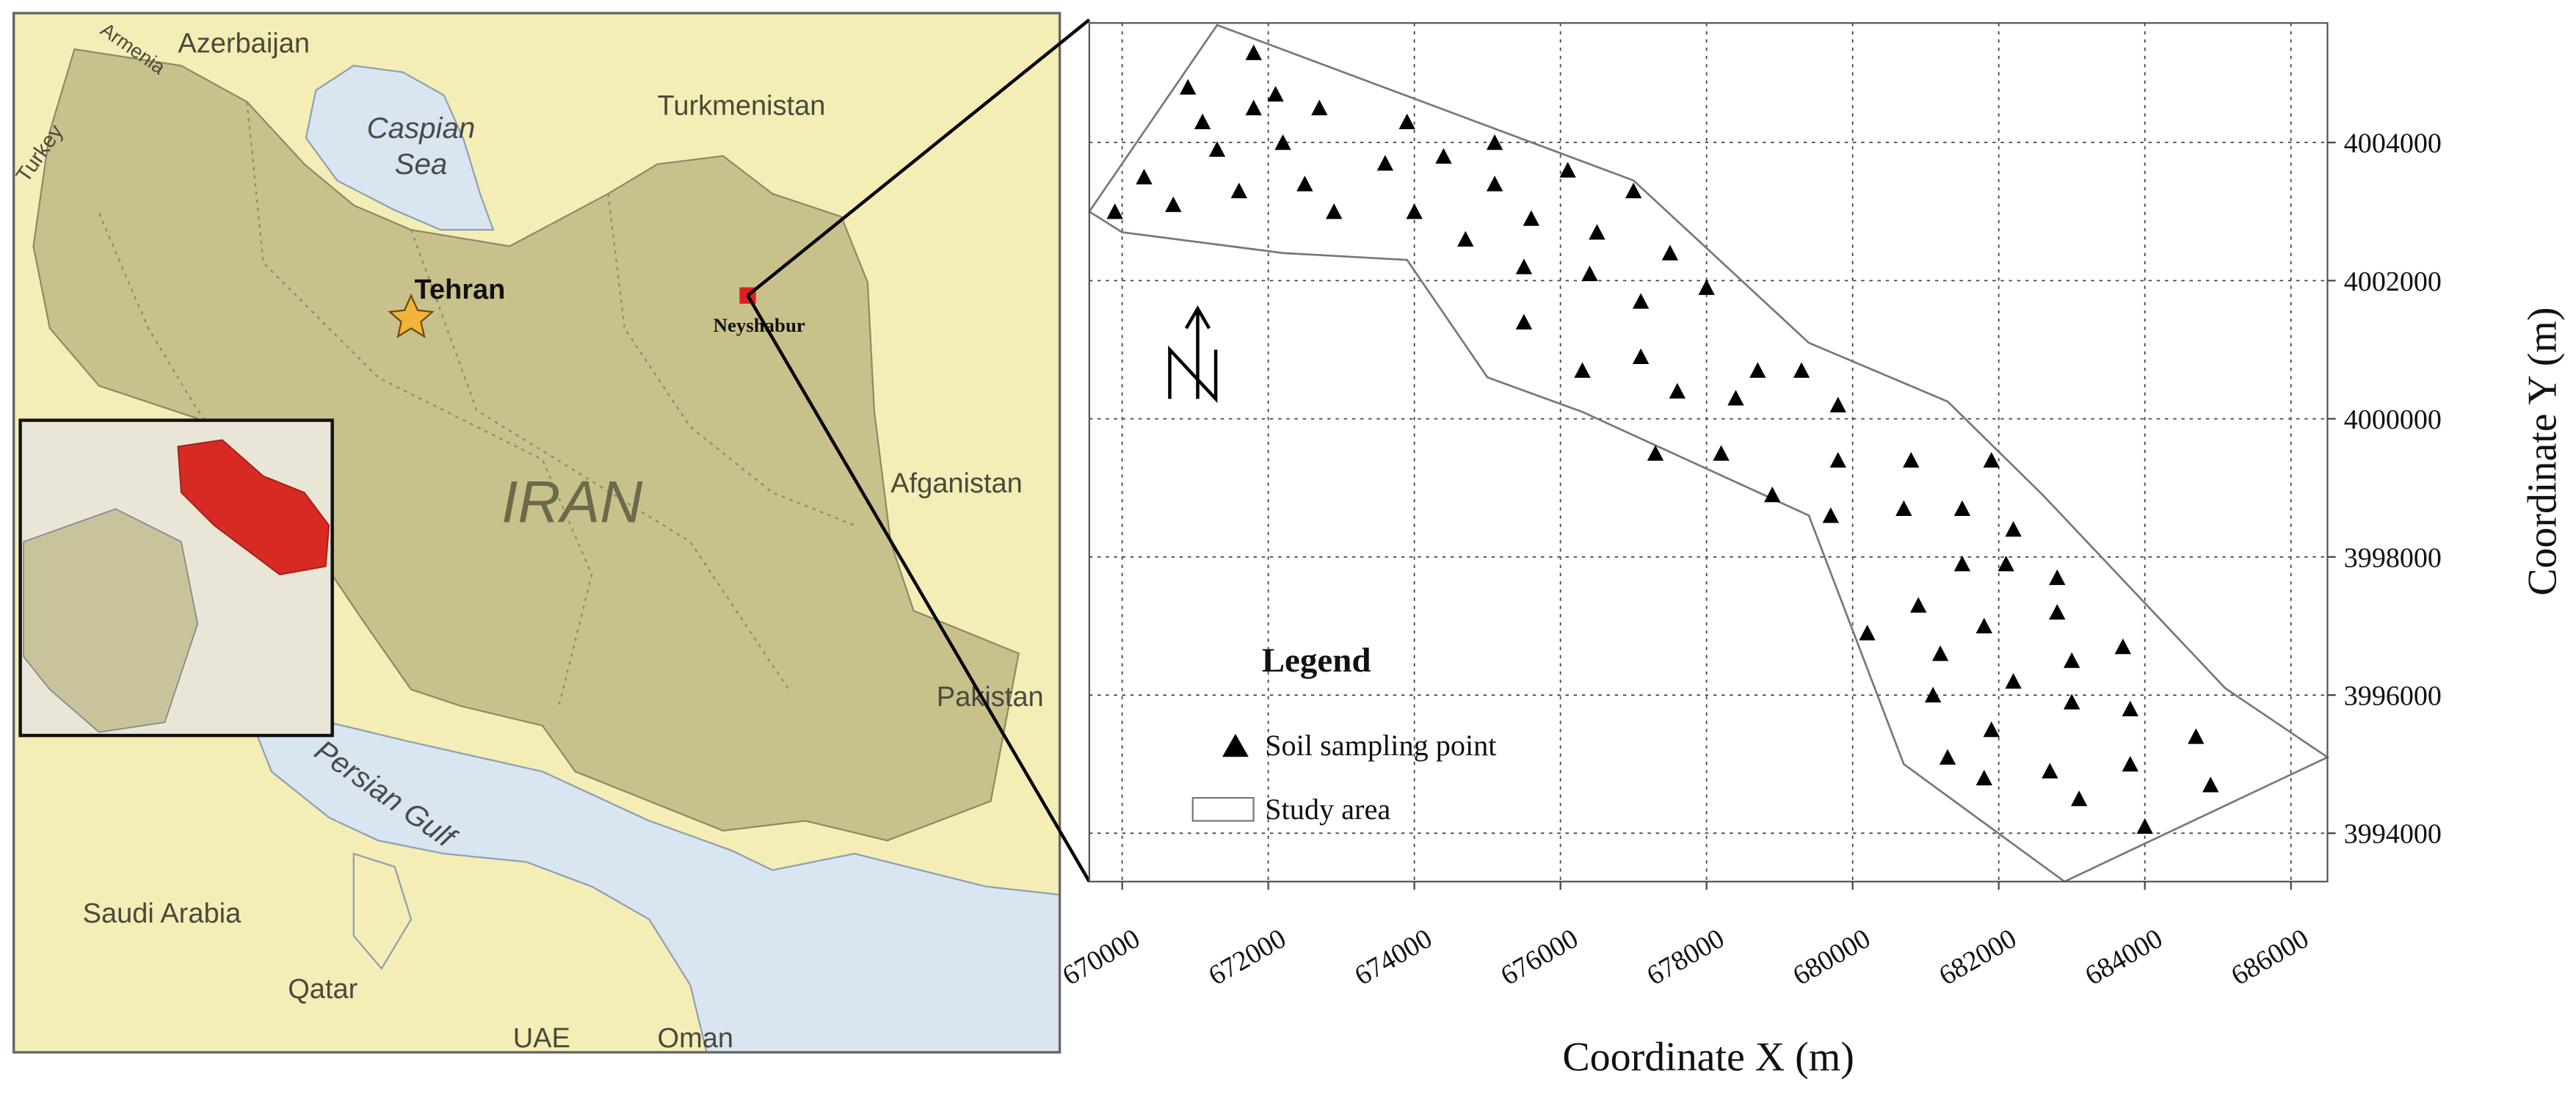 The height and width of the screenshot is (1095, 2576). Describe the element at coordinates (111, 620) in the screenshot. I see `inset-arabia` at that location.